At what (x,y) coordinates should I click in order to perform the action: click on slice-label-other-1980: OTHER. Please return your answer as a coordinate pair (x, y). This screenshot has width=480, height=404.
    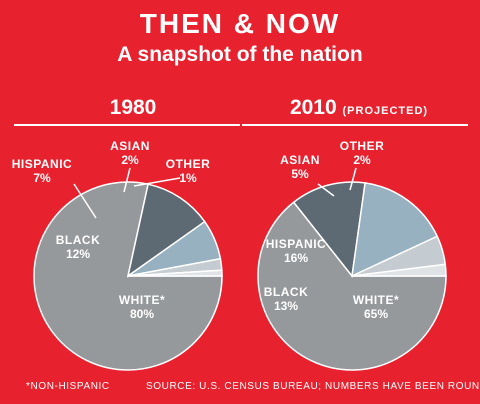
    Looking at the image, I should click on (188, 164).